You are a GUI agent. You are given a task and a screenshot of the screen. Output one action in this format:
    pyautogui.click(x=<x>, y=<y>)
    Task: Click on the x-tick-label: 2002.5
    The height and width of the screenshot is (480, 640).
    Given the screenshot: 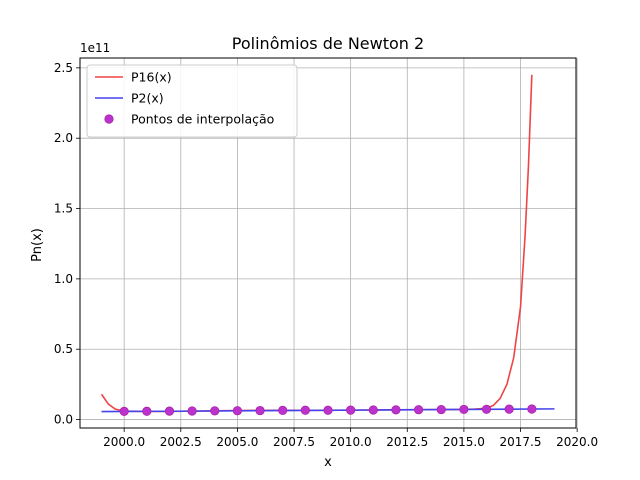 What is the action you would take?
    pyautogui.click(x=181, y=442)
    